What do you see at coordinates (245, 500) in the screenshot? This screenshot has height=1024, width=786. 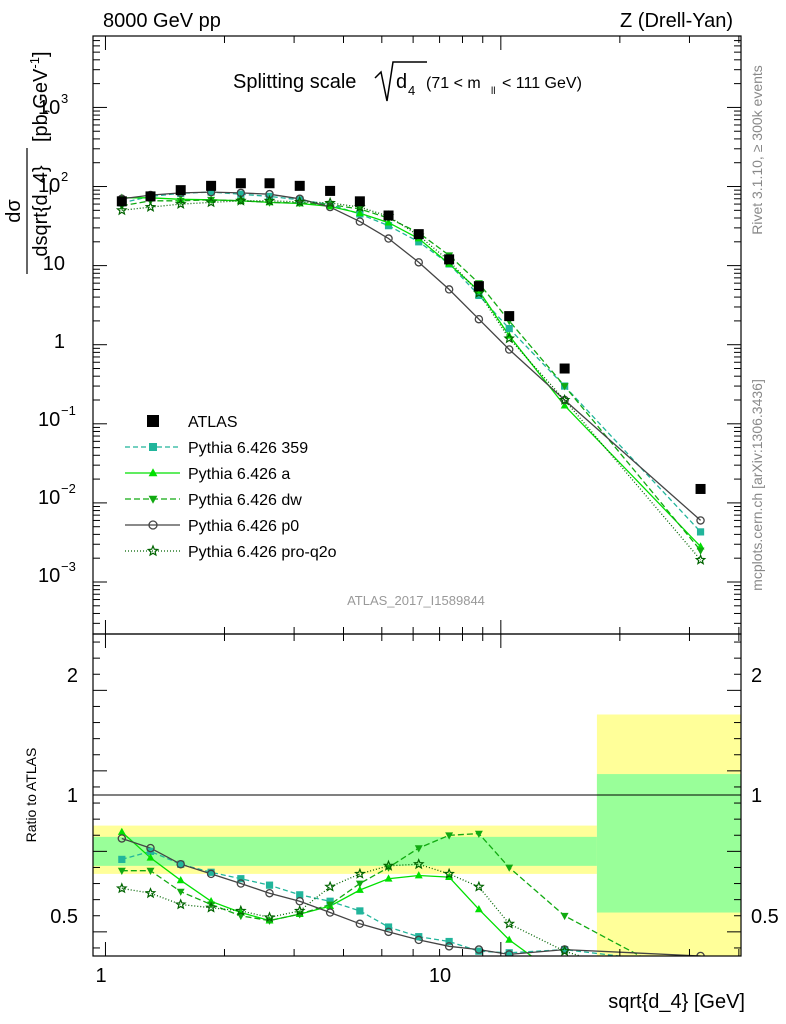 I see `legend-label-pythia-6-426-dw: Pythia 6.426 dw` at bounding box center [245, 500].